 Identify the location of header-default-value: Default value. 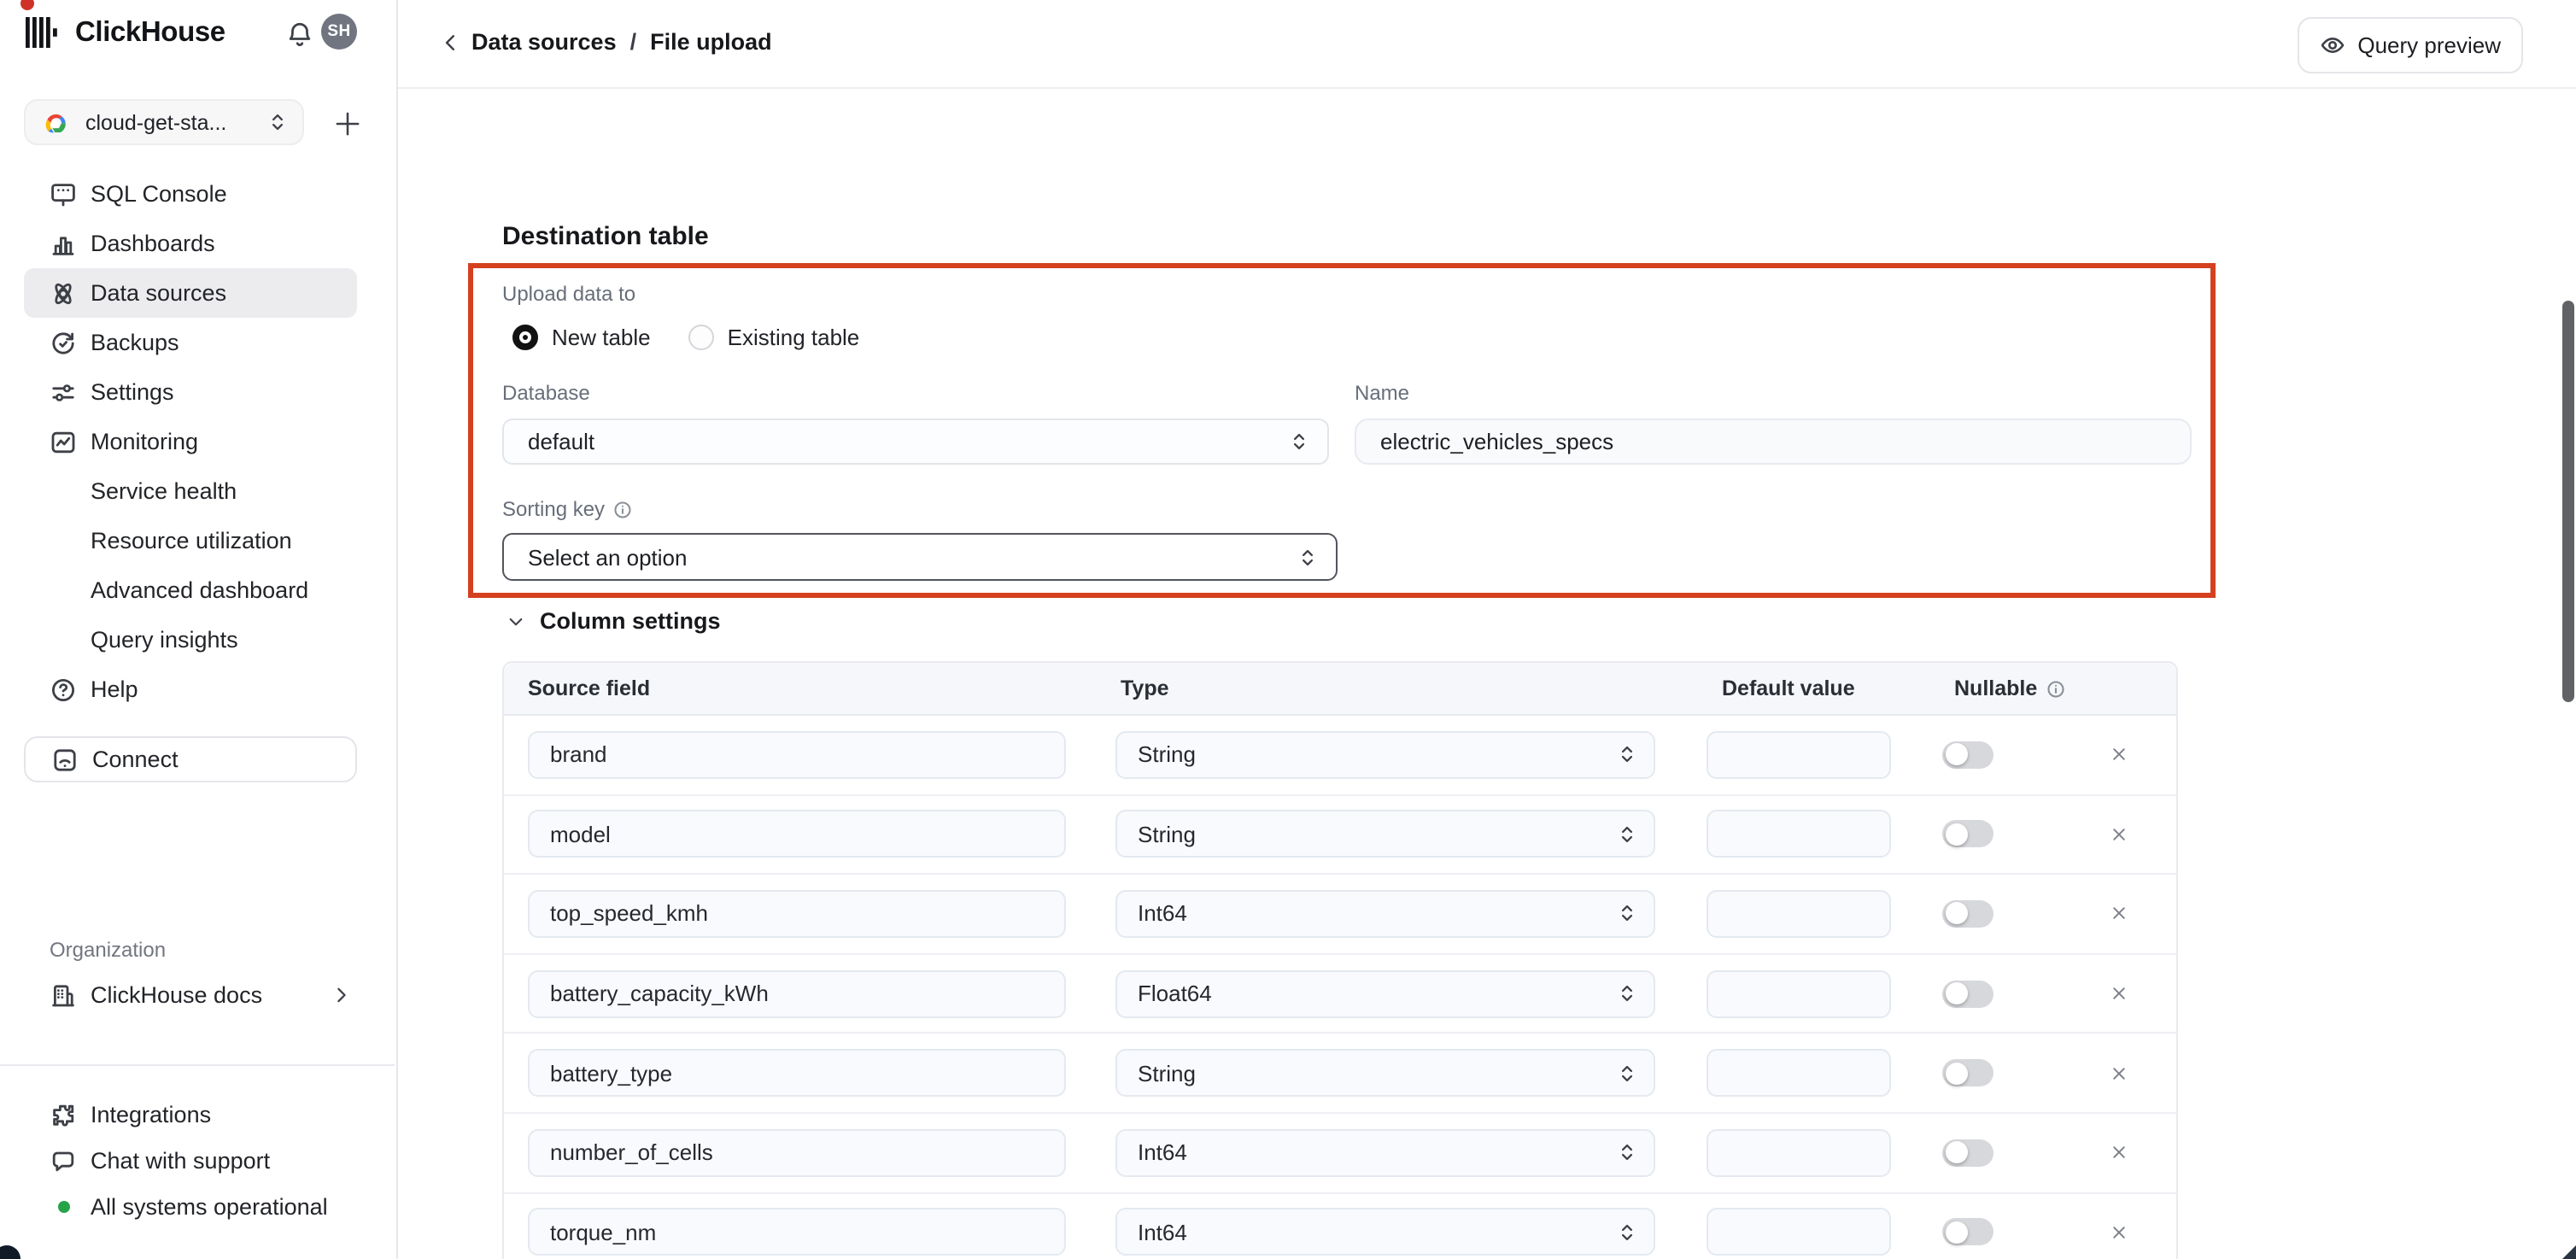
(1788, 688).